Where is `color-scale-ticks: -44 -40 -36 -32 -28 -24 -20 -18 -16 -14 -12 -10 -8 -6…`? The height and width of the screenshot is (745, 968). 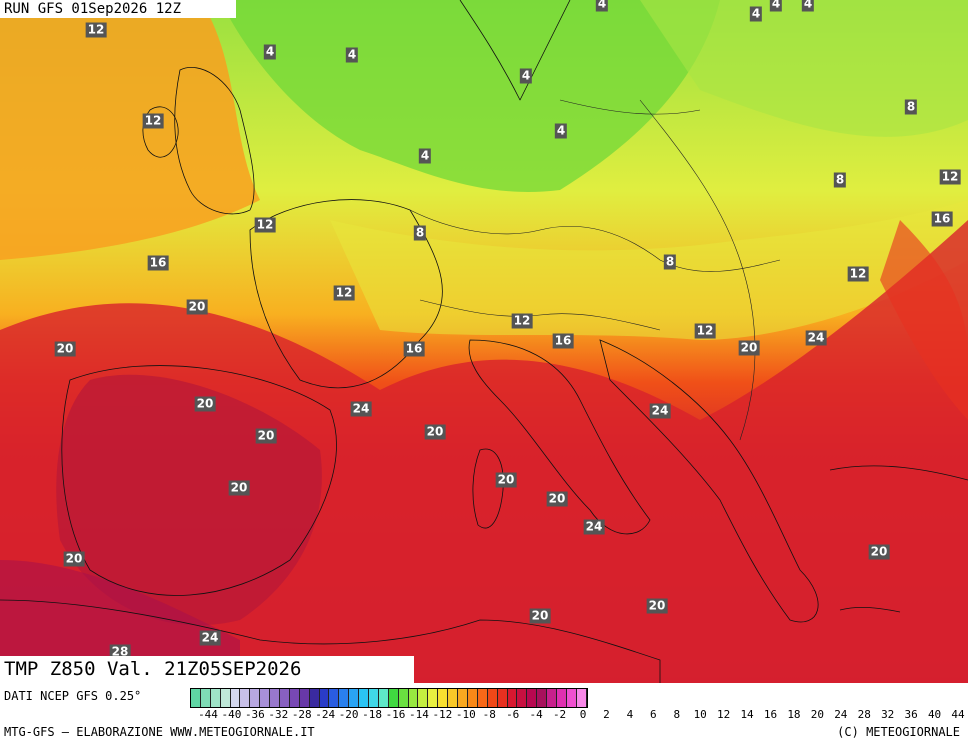 color-scale-ticks: -44 -40 -36 -32 -28 -24 -20 -18 -16 -14 -12 -10 -8 -6… is located at coordinates (574, 715).